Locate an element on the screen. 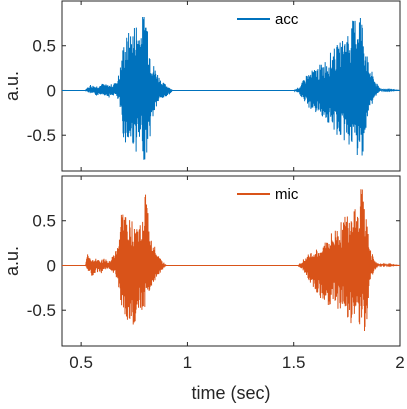 This screenshot has height=409, width=407. ylabel-mic: a.u. is located at coordinates (12, 261).